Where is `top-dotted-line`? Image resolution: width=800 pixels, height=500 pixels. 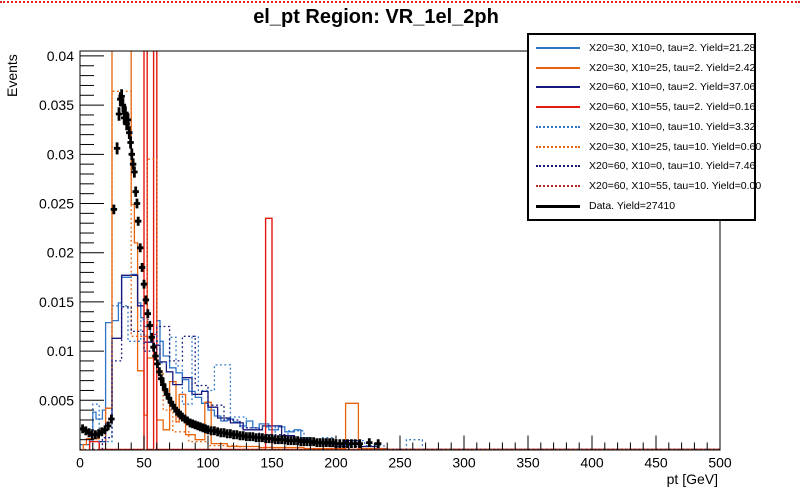 top-dotted-line is located at coordinates (400, 2).